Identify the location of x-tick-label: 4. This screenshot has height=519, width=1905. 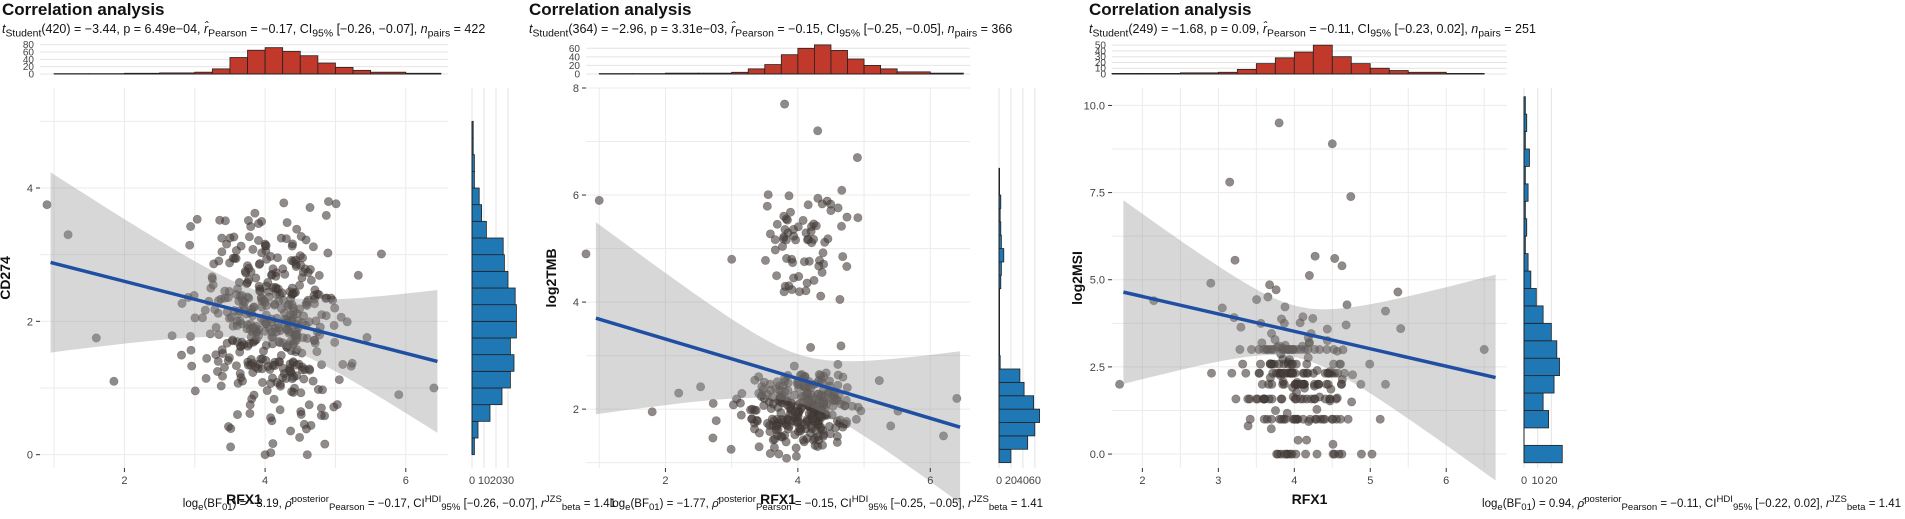
(265, 481).